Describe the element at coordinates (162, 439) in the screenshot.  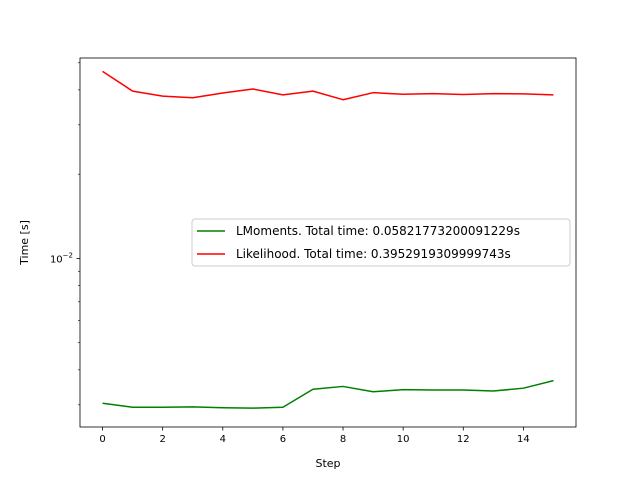
I see `x-tick-label: 2` at that location.